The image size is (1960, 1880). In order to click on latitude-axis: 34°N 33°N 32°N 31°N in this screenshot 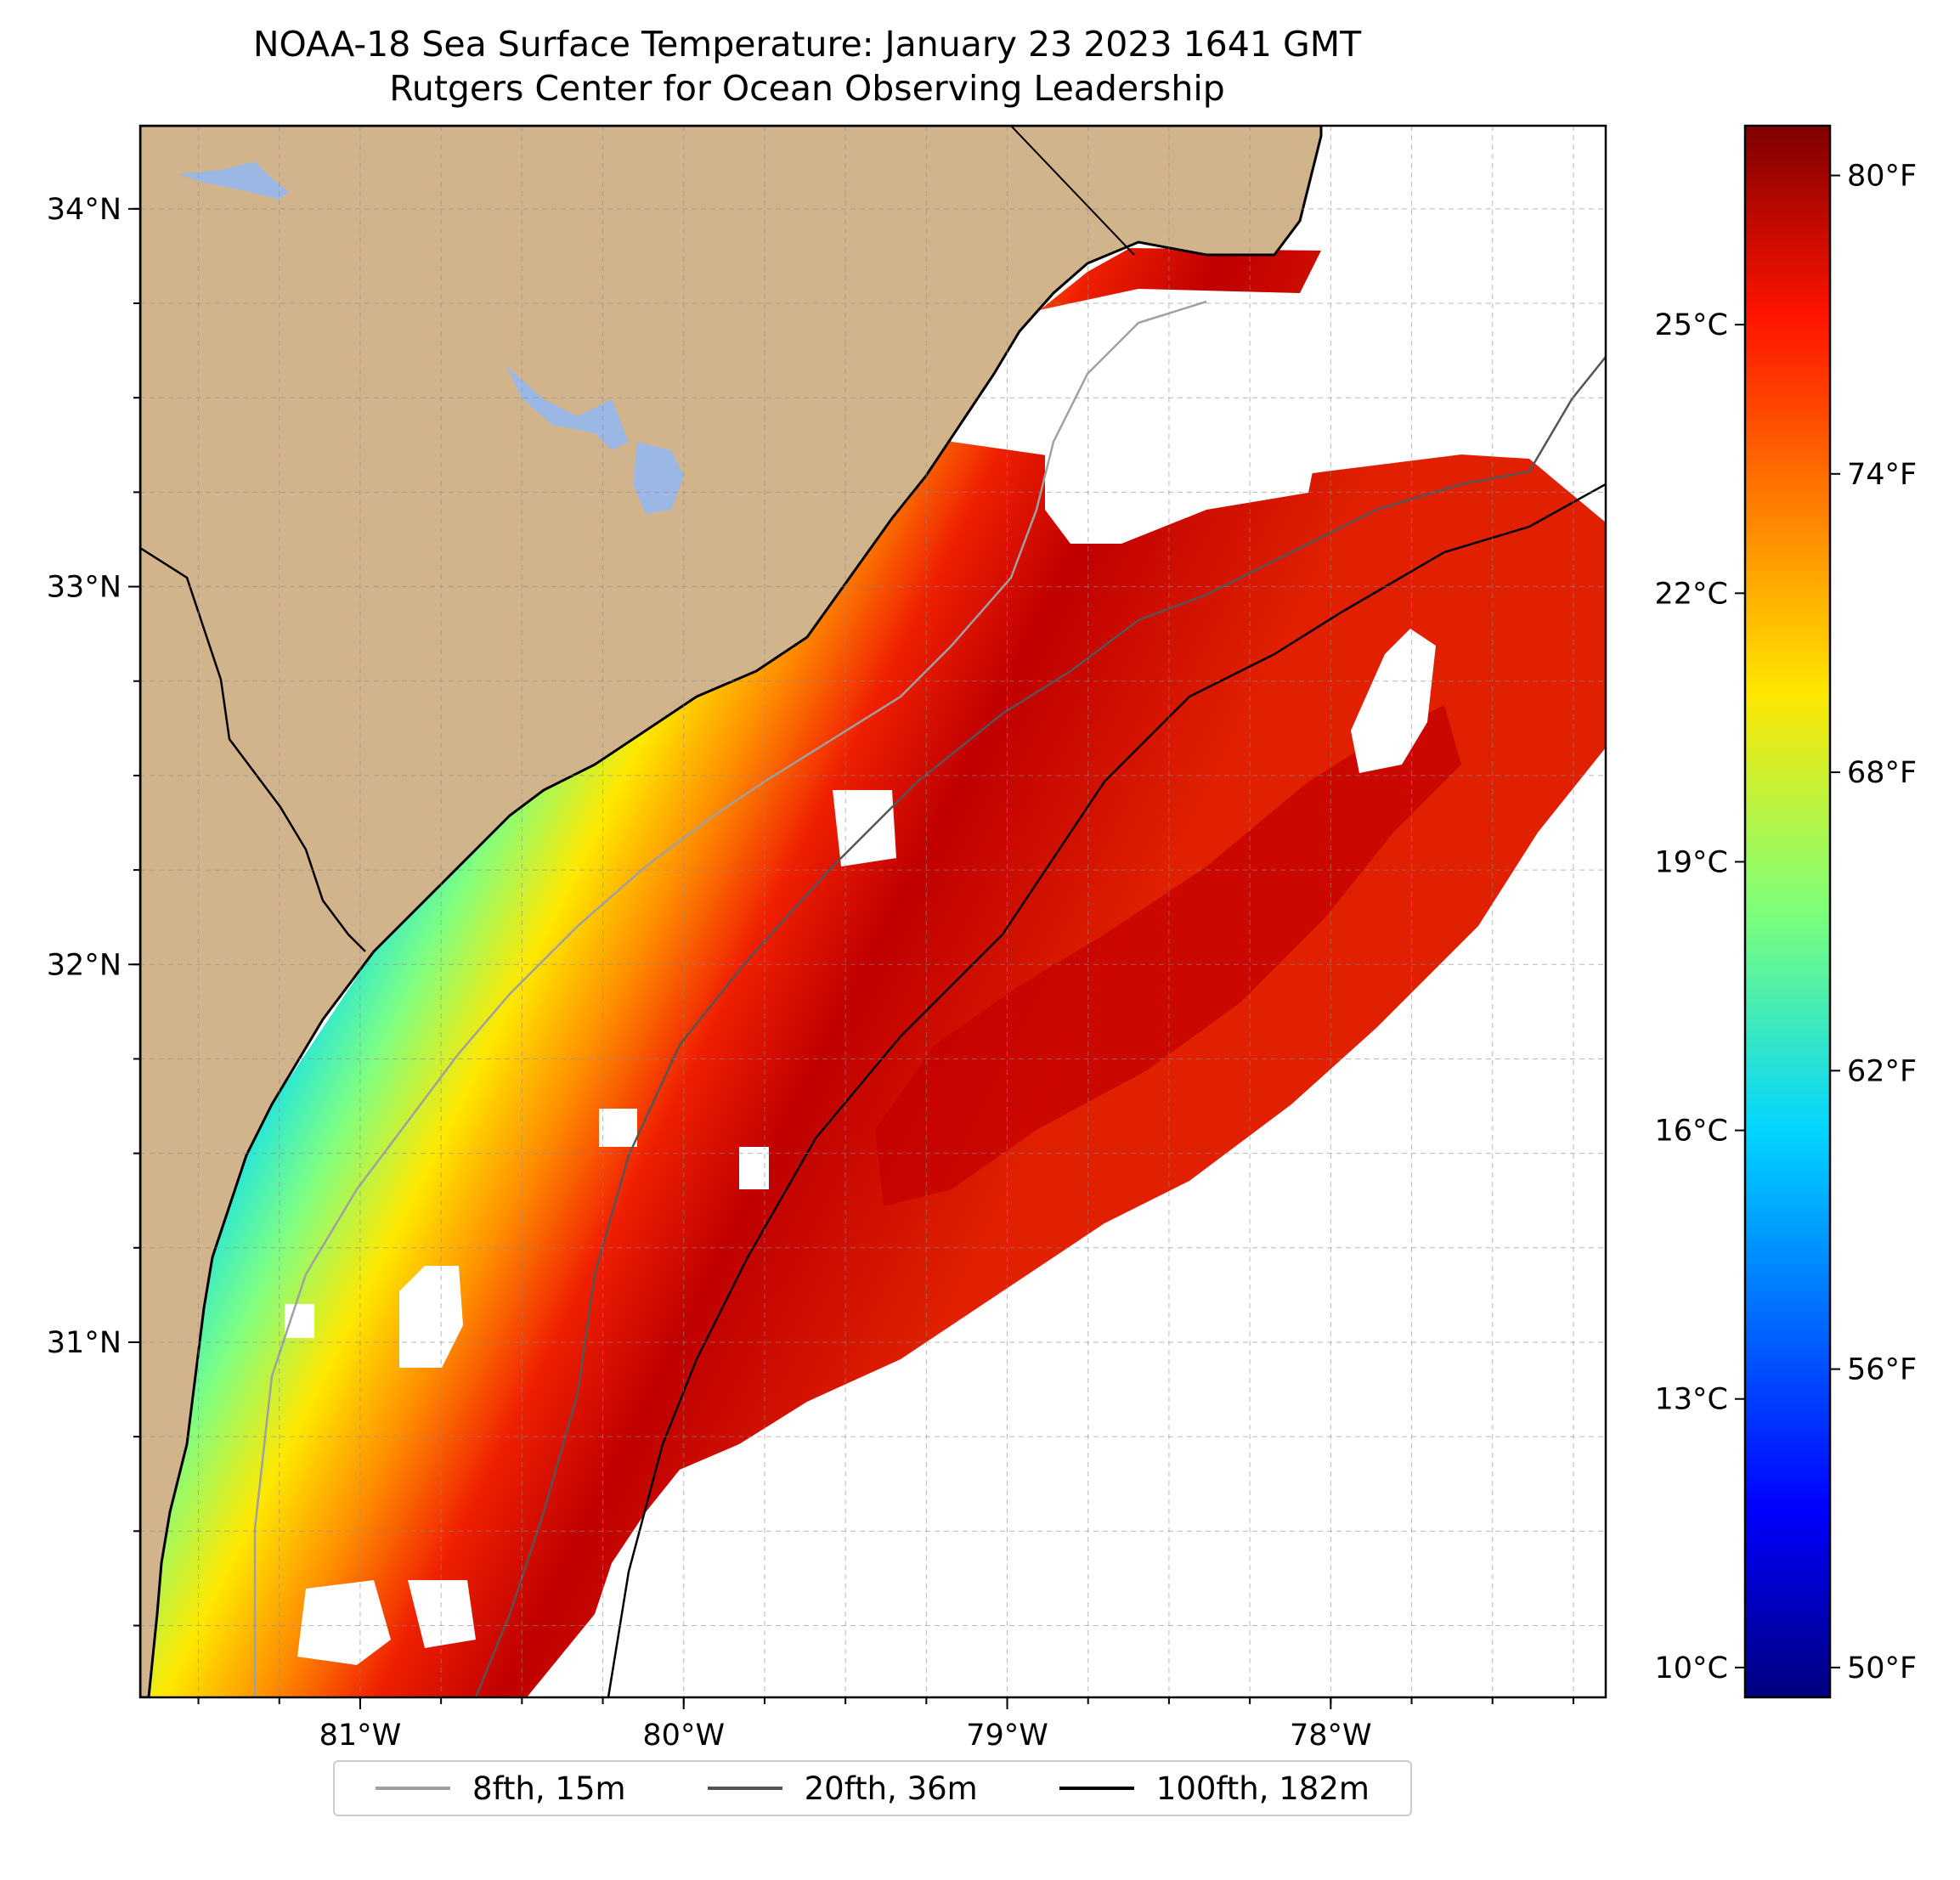, I will do `click(94, 910)`.